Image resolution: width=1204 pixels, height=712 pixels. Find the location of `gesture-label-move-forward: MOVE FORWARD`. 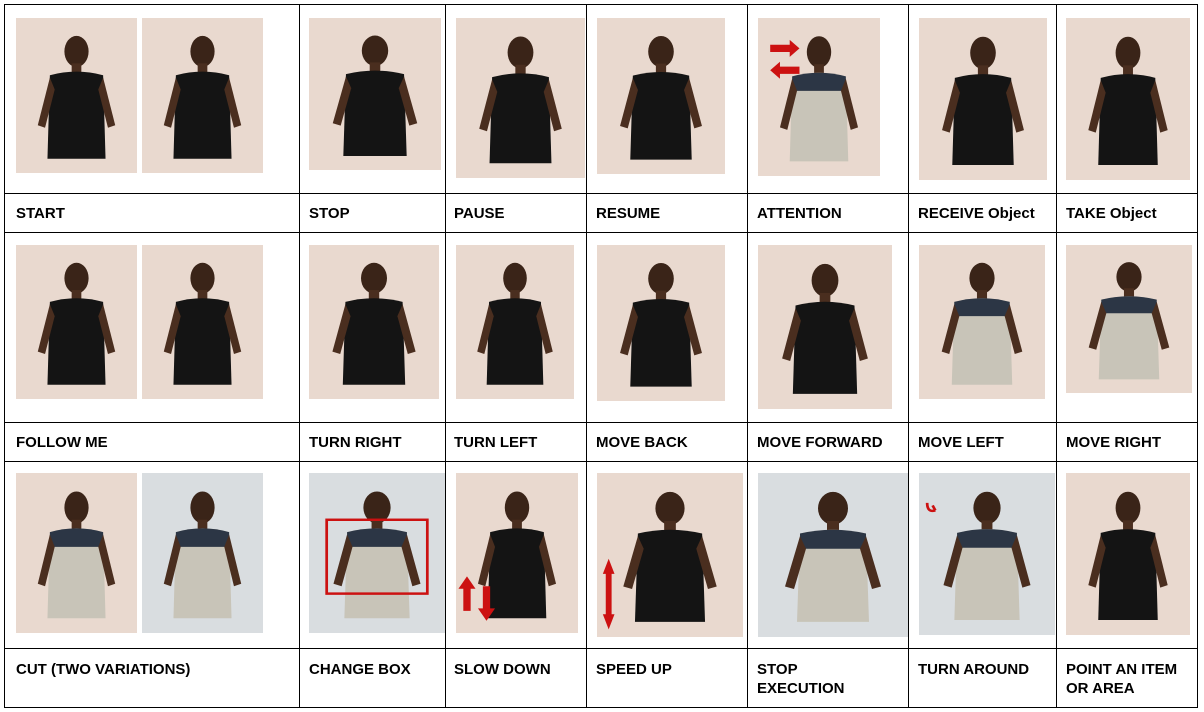

gesture-label-move-forward: MOVE FORWARD is located at coordinates (820, 442).